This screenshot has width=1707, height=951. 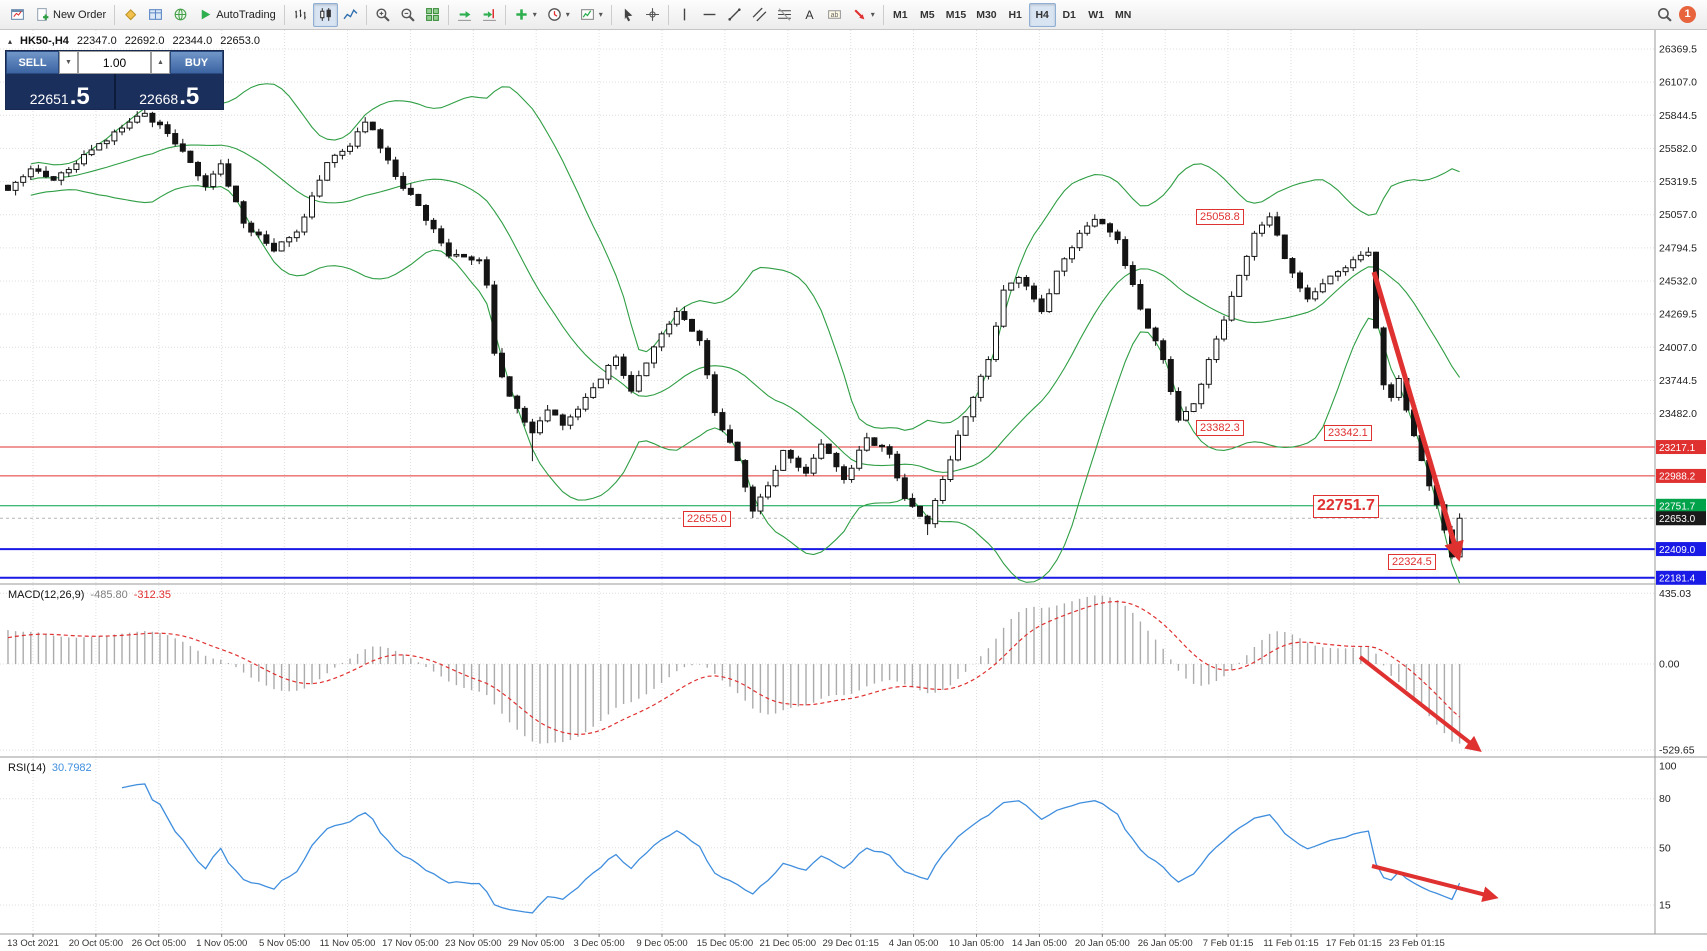 What do you see at coordinates (1220, 428) in the screenshot?
I see `price-annotation: 23382.3` at bounding box center [1220, 428].